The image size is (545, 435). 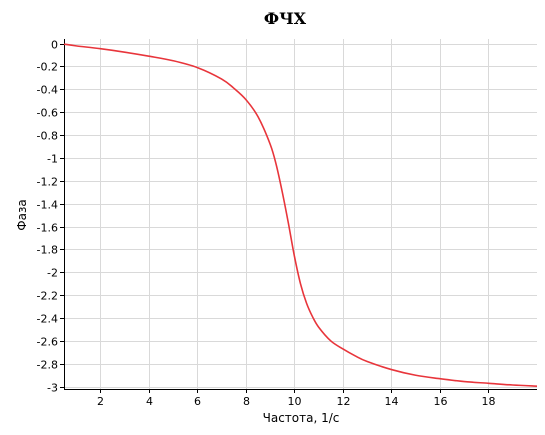 I want to click on x-tick-label: 14, so click(x=392, y=401).